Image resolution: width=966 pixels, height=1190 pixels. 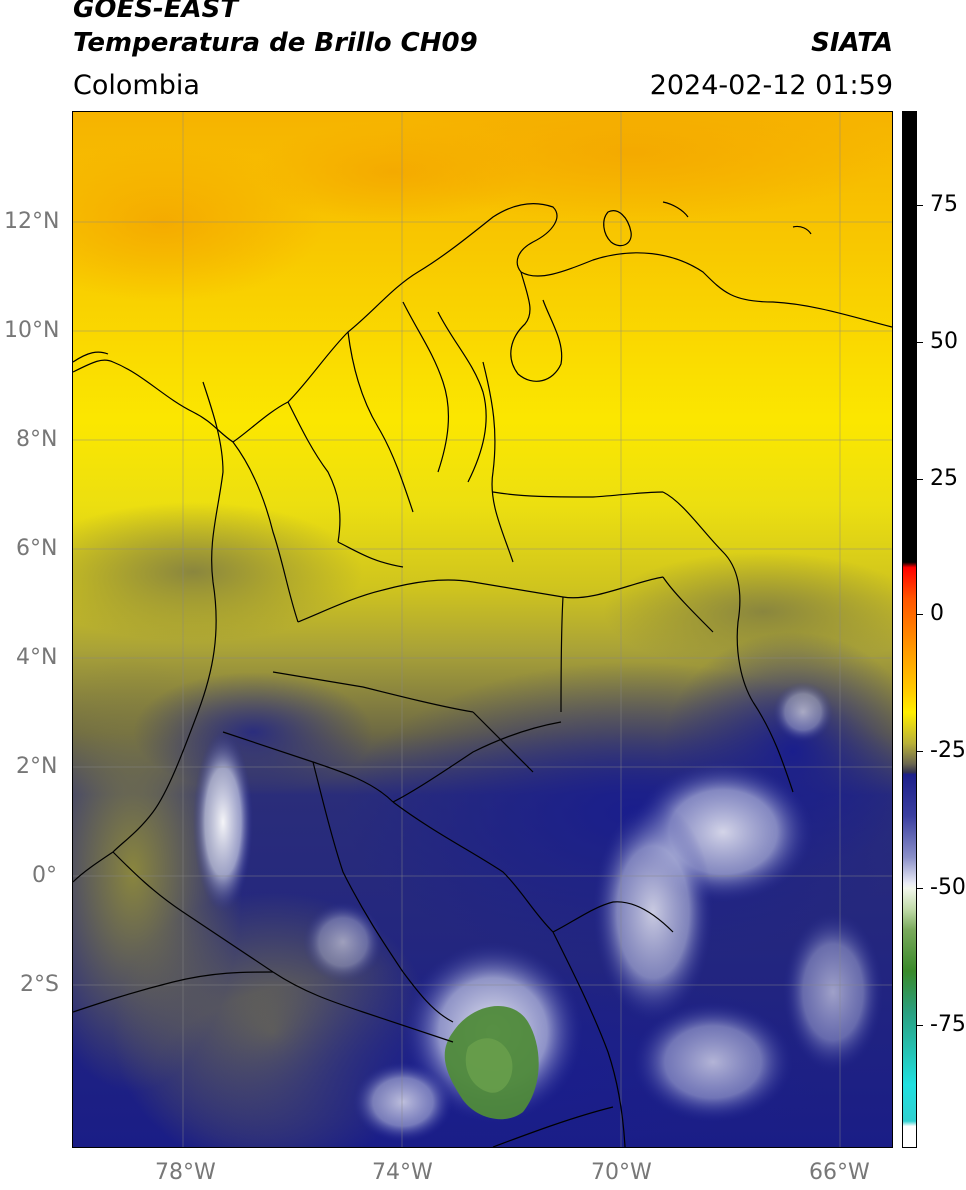 I want to click on lon-label-78w: 78°W, so click(x=185, y=1172).